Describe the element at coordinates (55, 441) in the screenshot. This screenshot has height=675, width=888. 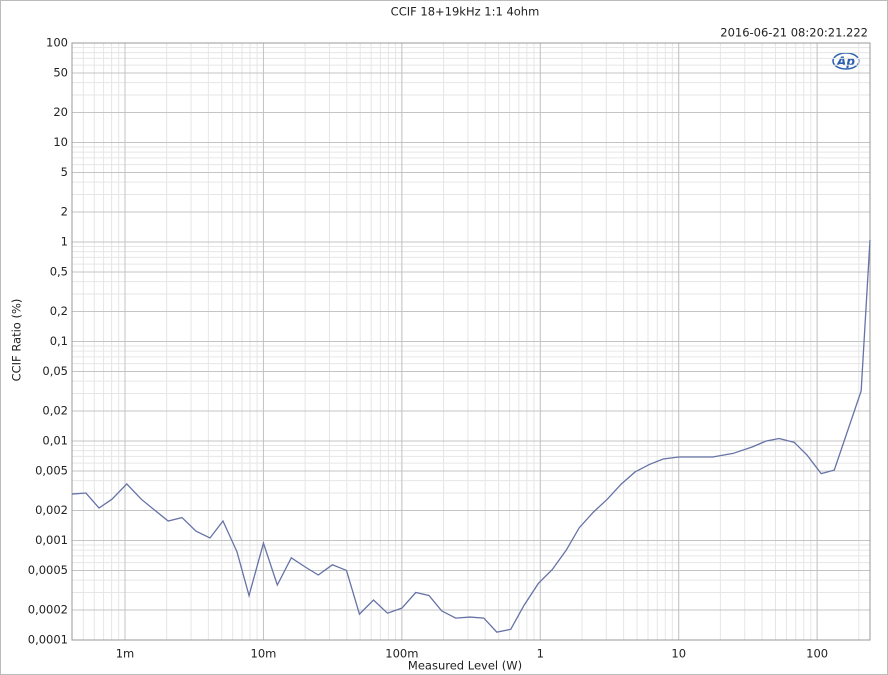
I see `y-tick-label: 0,01` at that location.